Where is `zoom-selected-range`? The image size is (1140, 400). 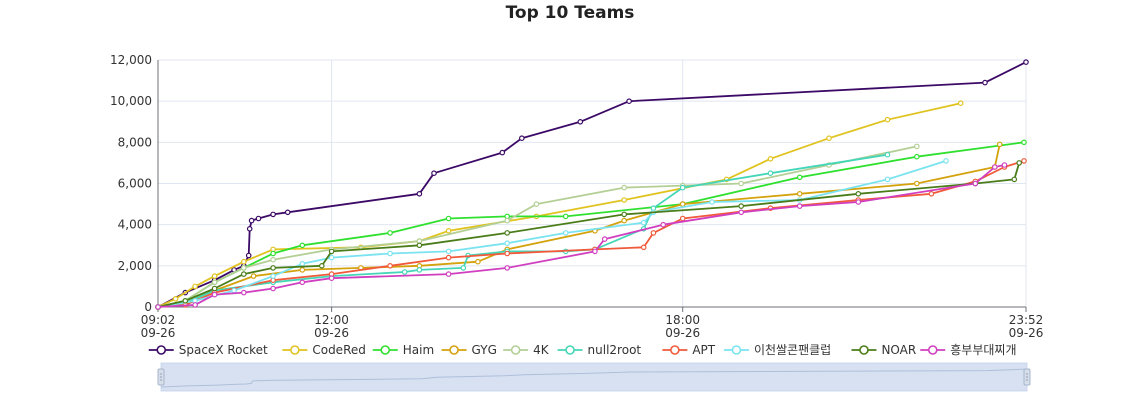
zoom-selected-range is located at coordinates (594, 377).